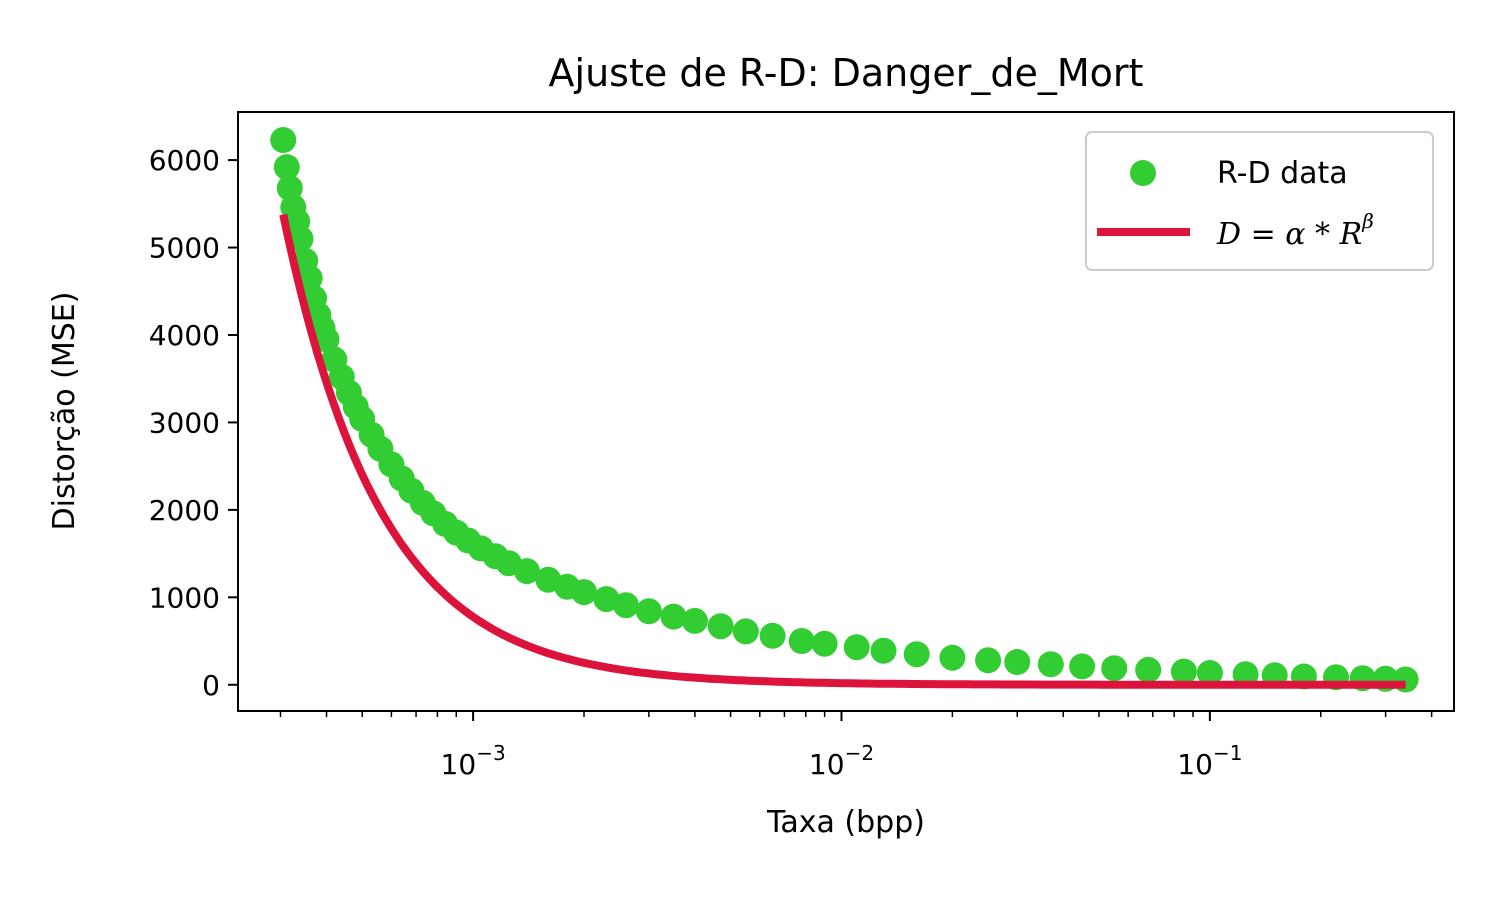 Image resolution: width=1500 pixels, height=900 pixels. I want to click on x-tick-label: 10⁻¹, so click(1209, 761).